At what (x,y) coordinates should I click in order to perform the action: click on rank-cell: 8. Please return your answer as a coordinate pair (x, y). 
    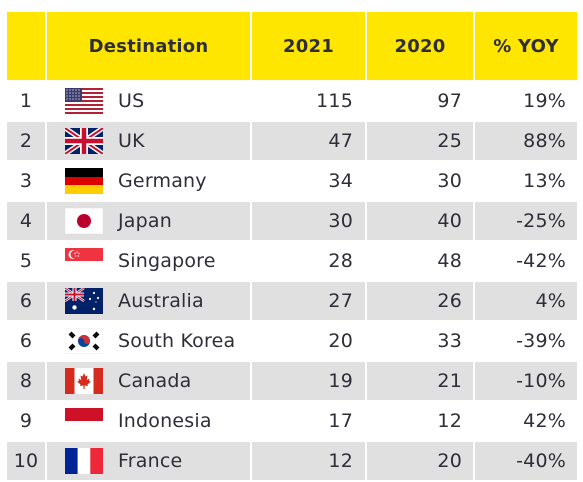
    Looking at the image, I should click on (27, 381).